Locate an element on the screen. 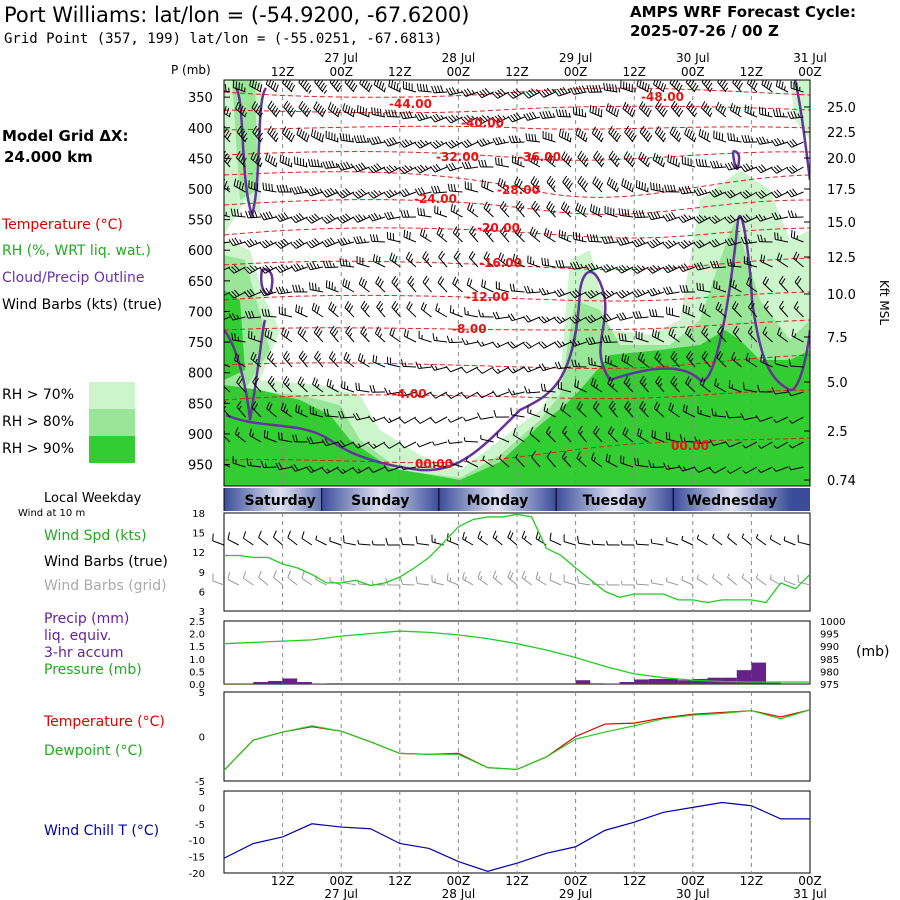 Image resolution: width=900 pixels, height=900 pixels. cs-barb-38-half-feather is located at coordinates (229, 114).